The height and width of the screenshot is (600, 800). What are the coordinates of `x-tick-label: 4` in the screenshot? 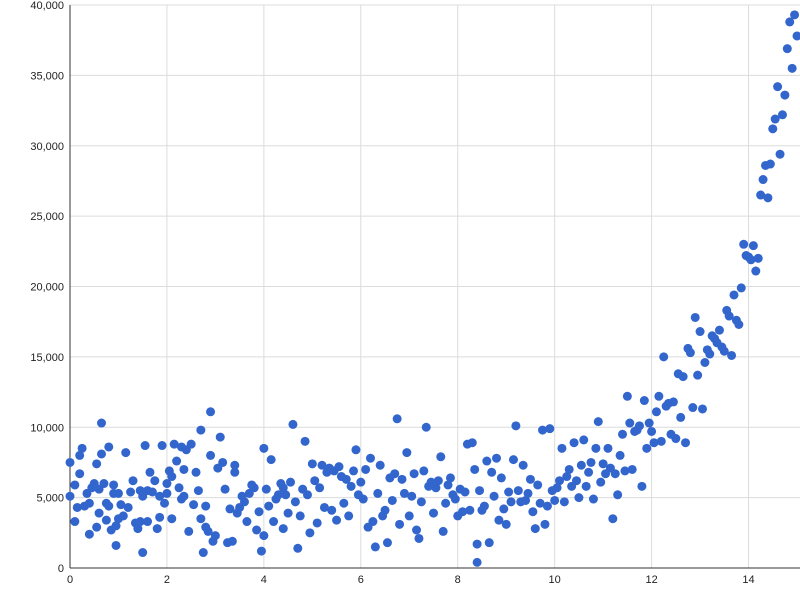 It's located at (264, 580).